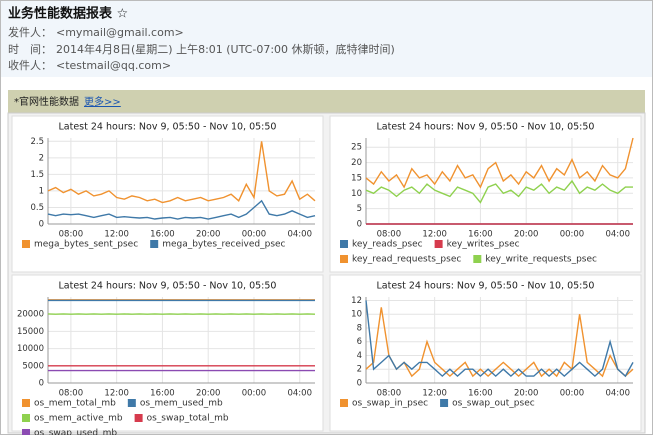 The width and height of the screenshot is (653, 435). Describe the element at coordinates (493, 404) in the screenshot. I see `legend-label: os_swap_out_psec` at that location.